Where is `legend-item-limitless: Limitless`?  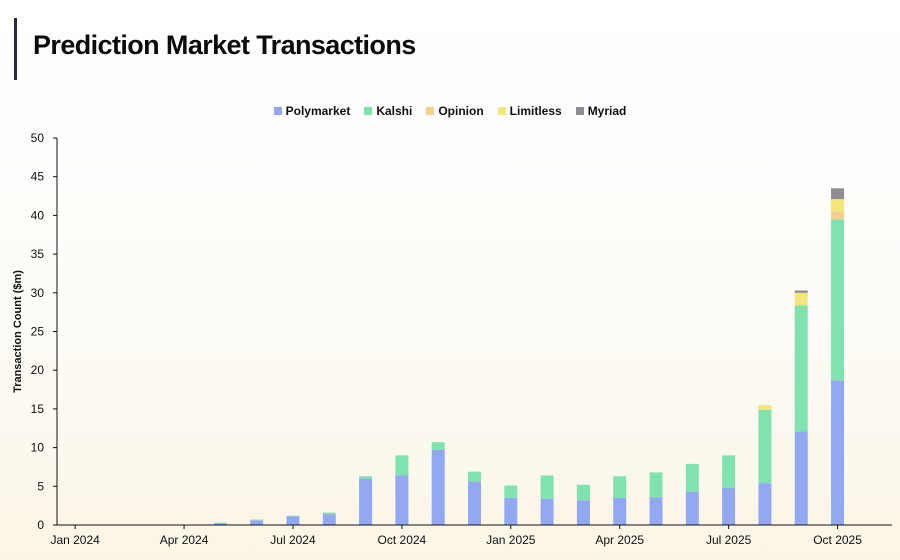
legend-item-limitless: Limitless is located at coordinates (529, 111).